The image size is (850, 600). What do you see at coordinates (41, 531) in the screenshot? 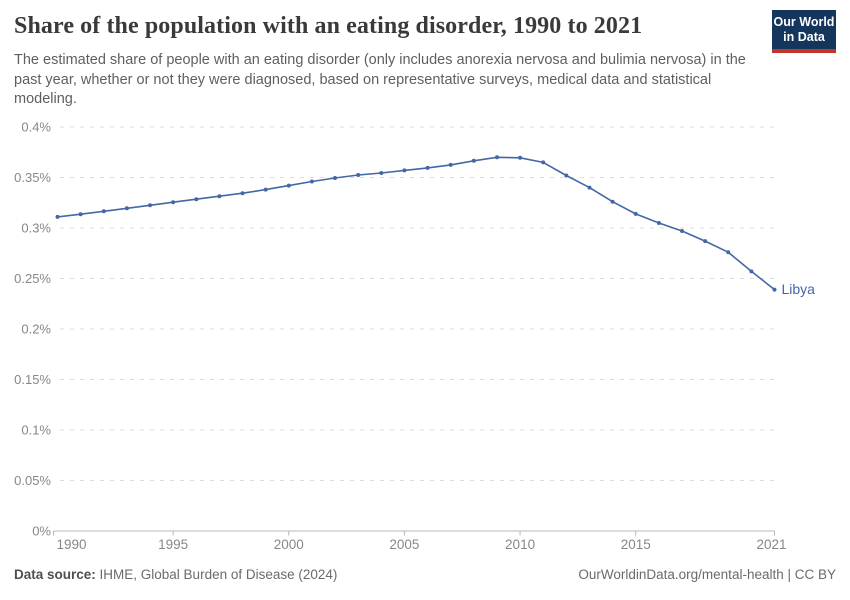
I see `y-axis-tick-label: 0%` at bounding box center [41, 531].